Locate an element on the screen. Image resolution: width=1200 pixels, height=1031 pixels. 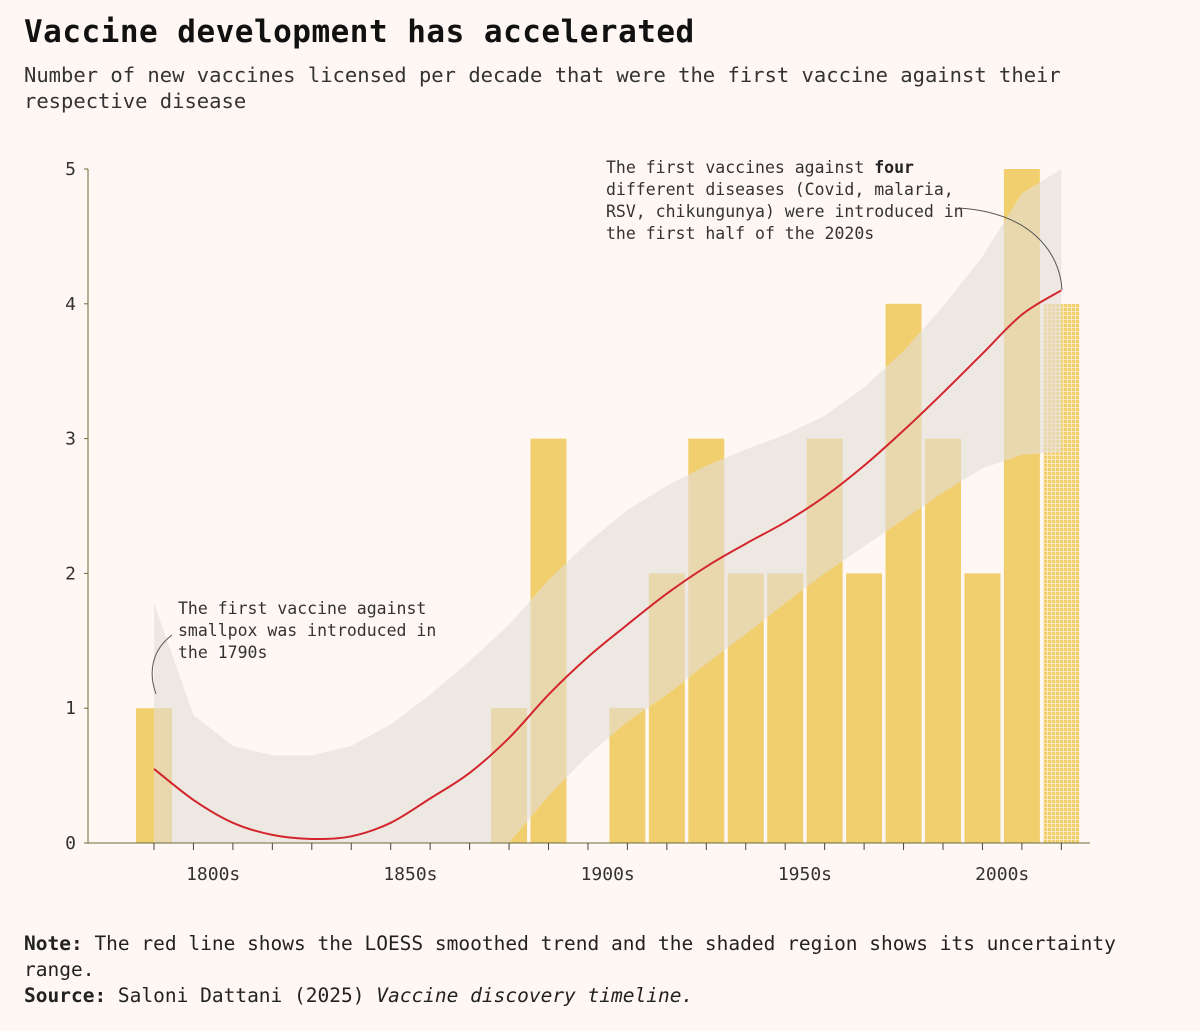
recent-annotation-bold: four is located at coordinates (894, 167).